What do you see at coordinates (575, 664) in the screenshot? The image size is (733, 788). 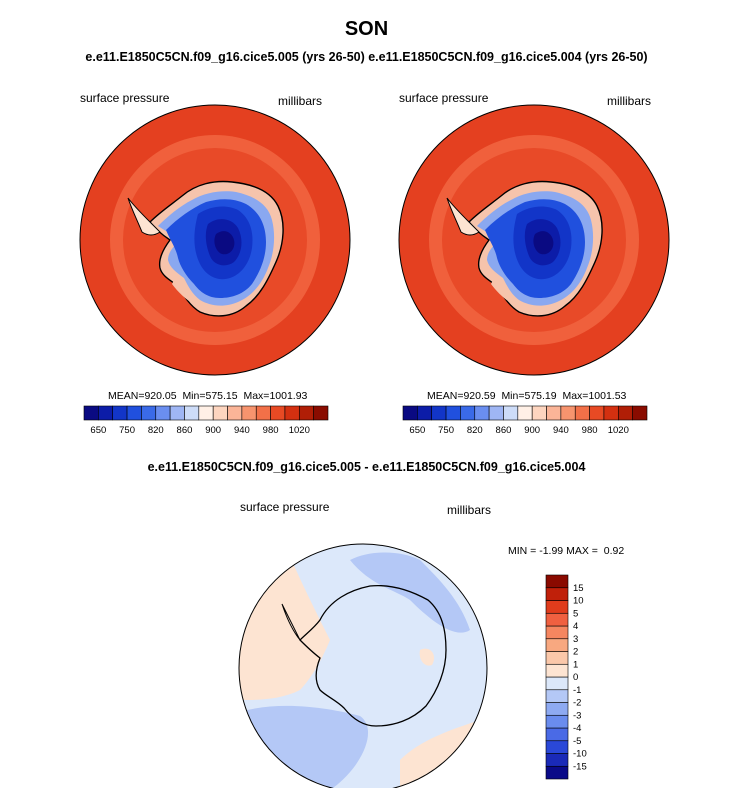 I see `diff-colorbar-tick: 1` at bounding box center [575, 664].